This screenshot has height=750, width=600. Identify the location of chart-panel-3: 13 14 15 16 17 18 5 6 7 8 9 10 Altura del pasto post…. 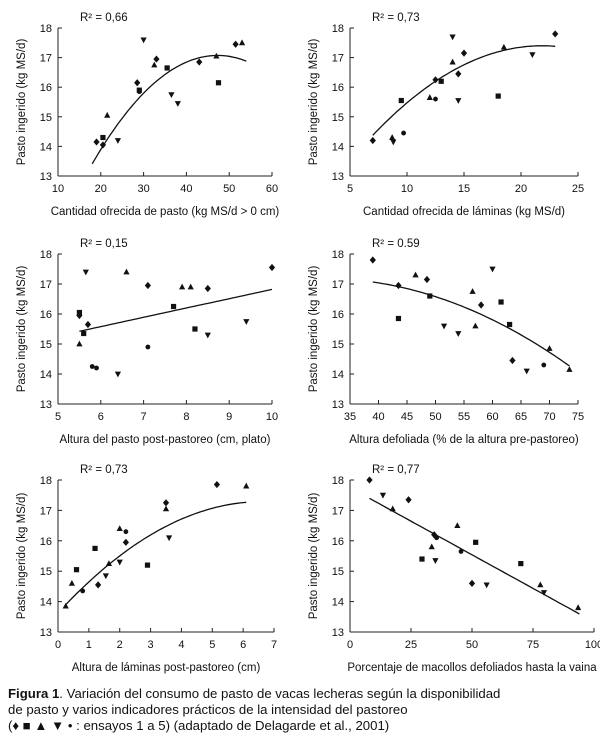
(147, 342).